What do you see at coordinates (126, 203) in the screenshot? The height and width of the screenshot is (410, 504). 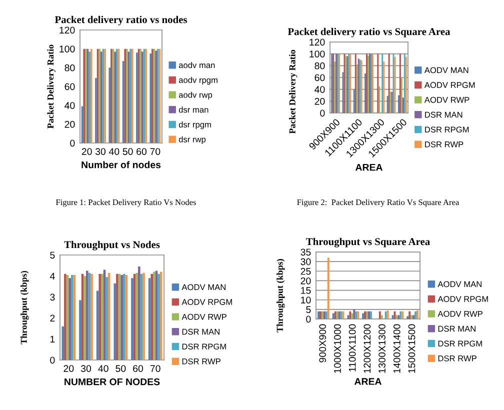 I see `caption: Figure 1: Packet Delivery Ratio Vs Nodes` at bounding box center [126, 203].